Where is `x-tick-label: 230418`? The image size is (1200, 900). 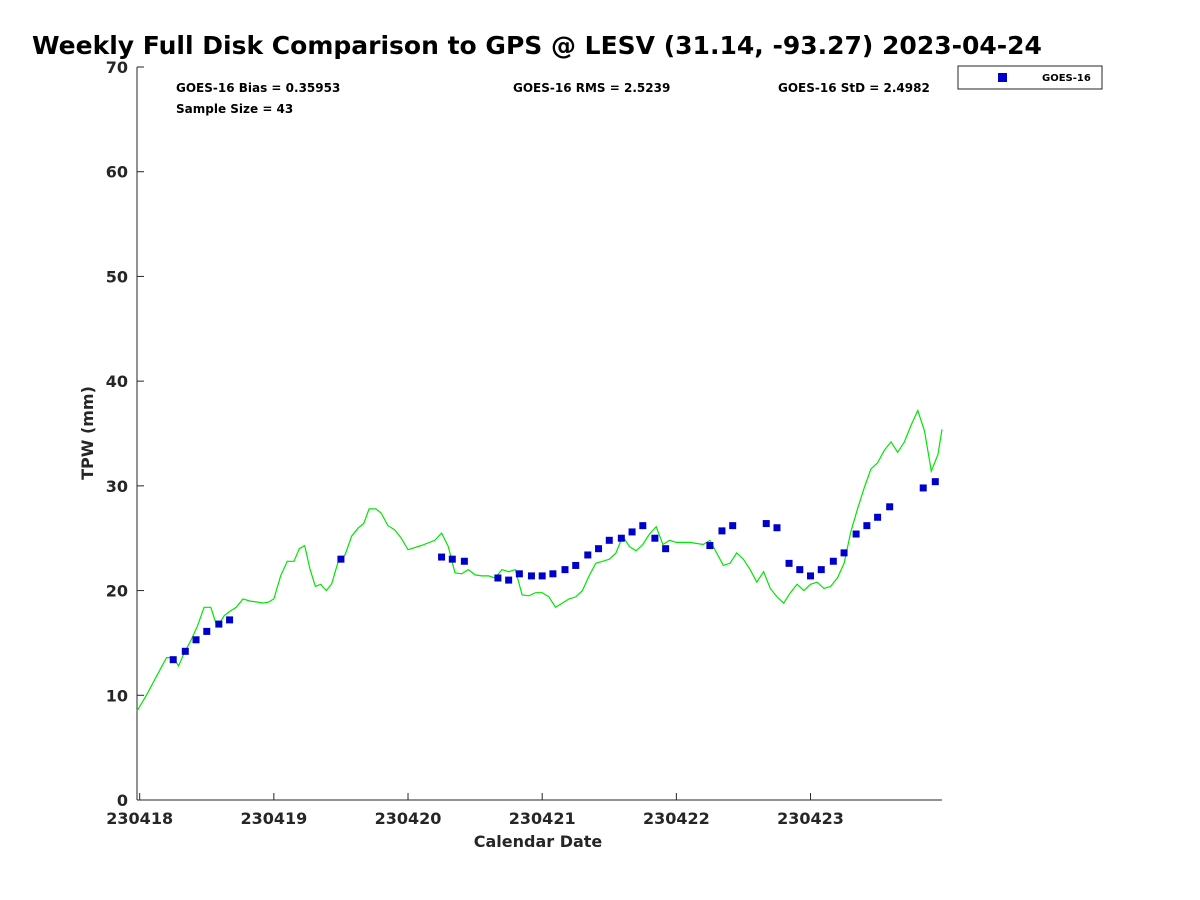 x-tick-label: 230418 is located at coordinates (139, 818).